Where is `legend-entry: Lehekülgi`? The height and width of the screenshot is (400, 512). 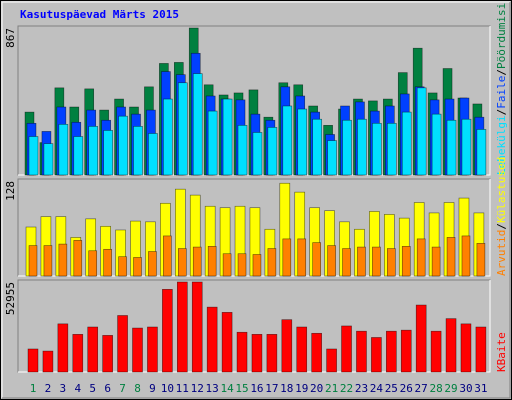 legend-entry: Lehekülgi is located at coordinates (501, 145).